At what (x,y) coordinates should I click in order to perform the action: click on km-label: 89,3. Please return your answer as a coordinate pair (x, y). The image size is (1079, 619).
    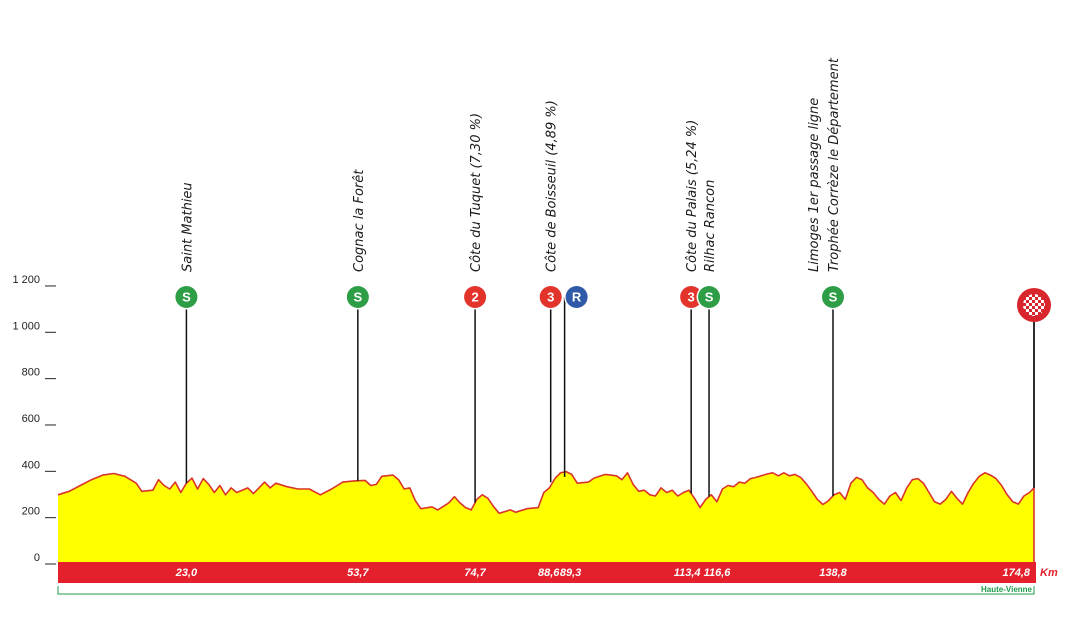
    Looking at the image, I should click on (570, 573).